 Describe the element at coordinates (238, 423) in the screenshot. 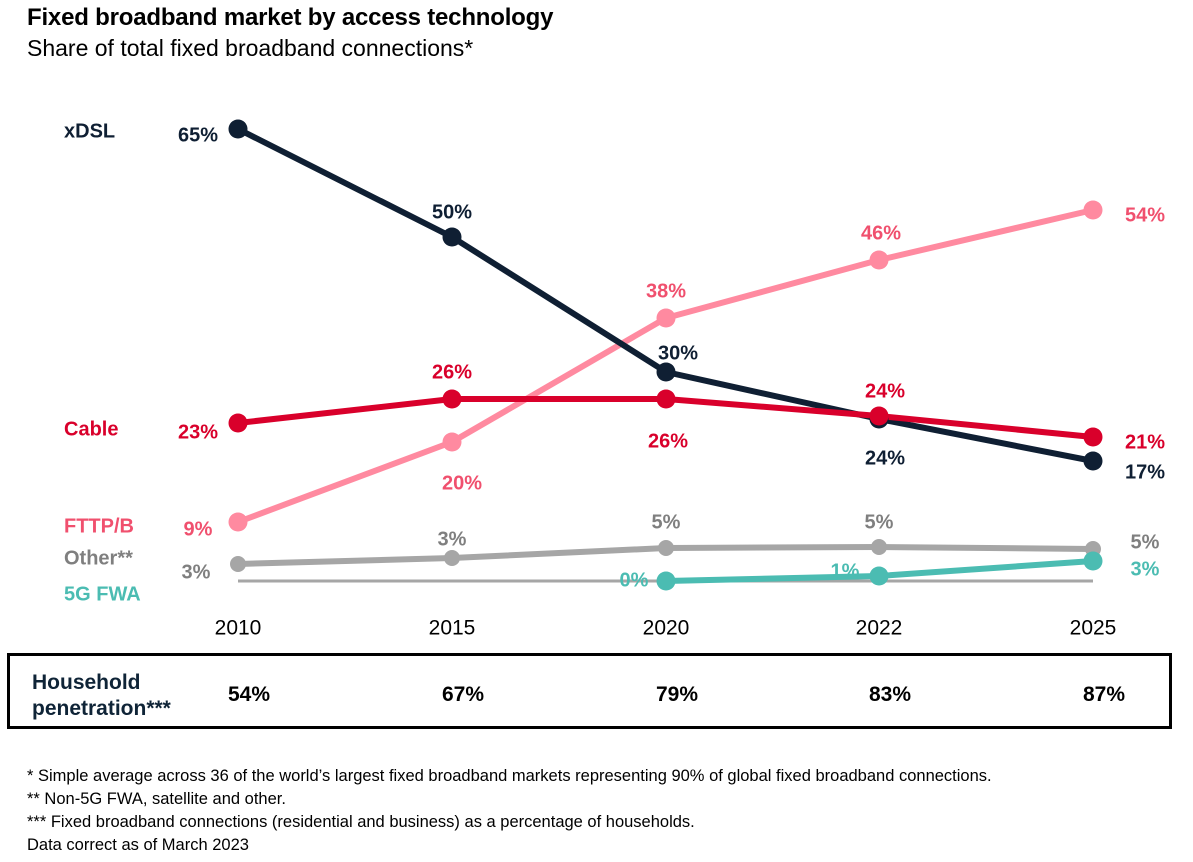

I see `data-point-cable-2010` at that location.